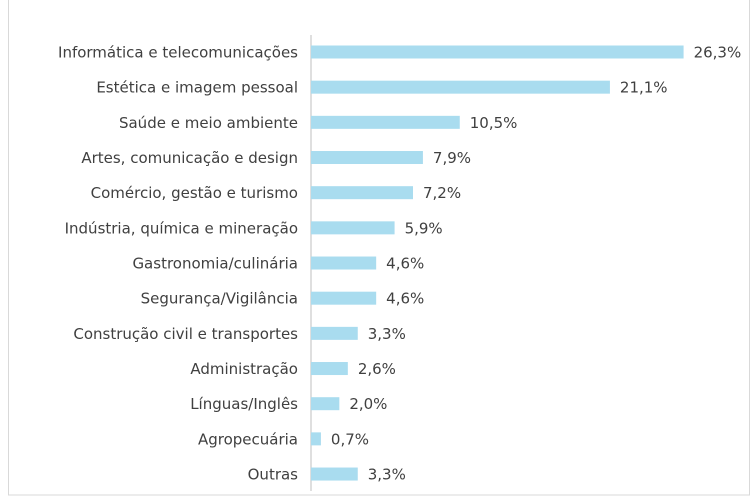 The height and width of the screenshot is (501, 755). Describe the element at coordinates (494, 123) in the screenshot. I see `value-label: 10,5%` at that location.